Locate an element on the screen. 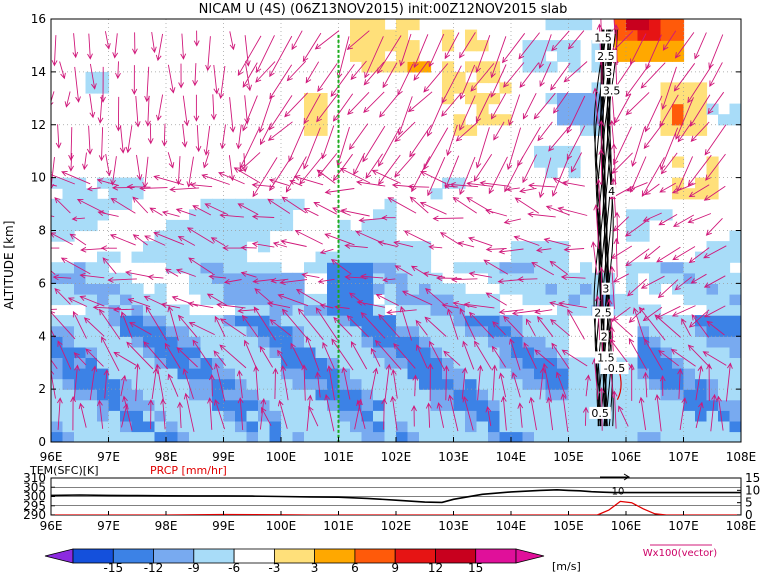 Image resolution: width=767 pixels, height=575 pixels. temp-tick-label: 310 is located at coordinates (34, 478).